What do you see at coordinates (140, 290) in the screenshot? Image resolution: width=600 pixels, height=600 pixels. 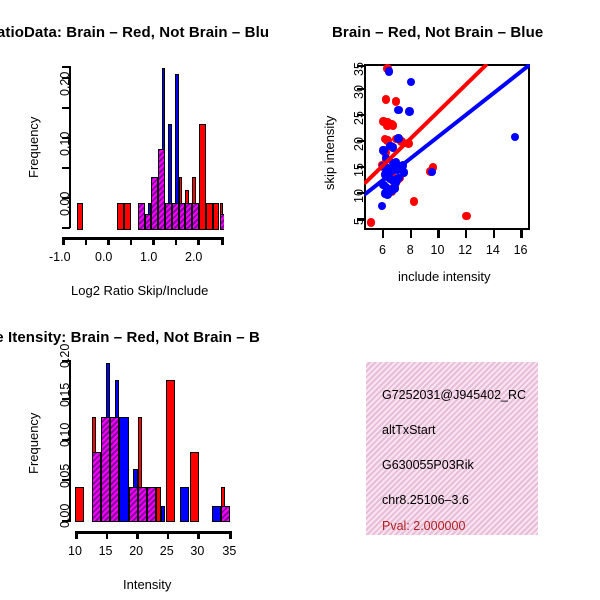 I see `ratio-histogram-x-axis-label: Log2 Ratio Skip/Include` at bounding box center [140, 290].